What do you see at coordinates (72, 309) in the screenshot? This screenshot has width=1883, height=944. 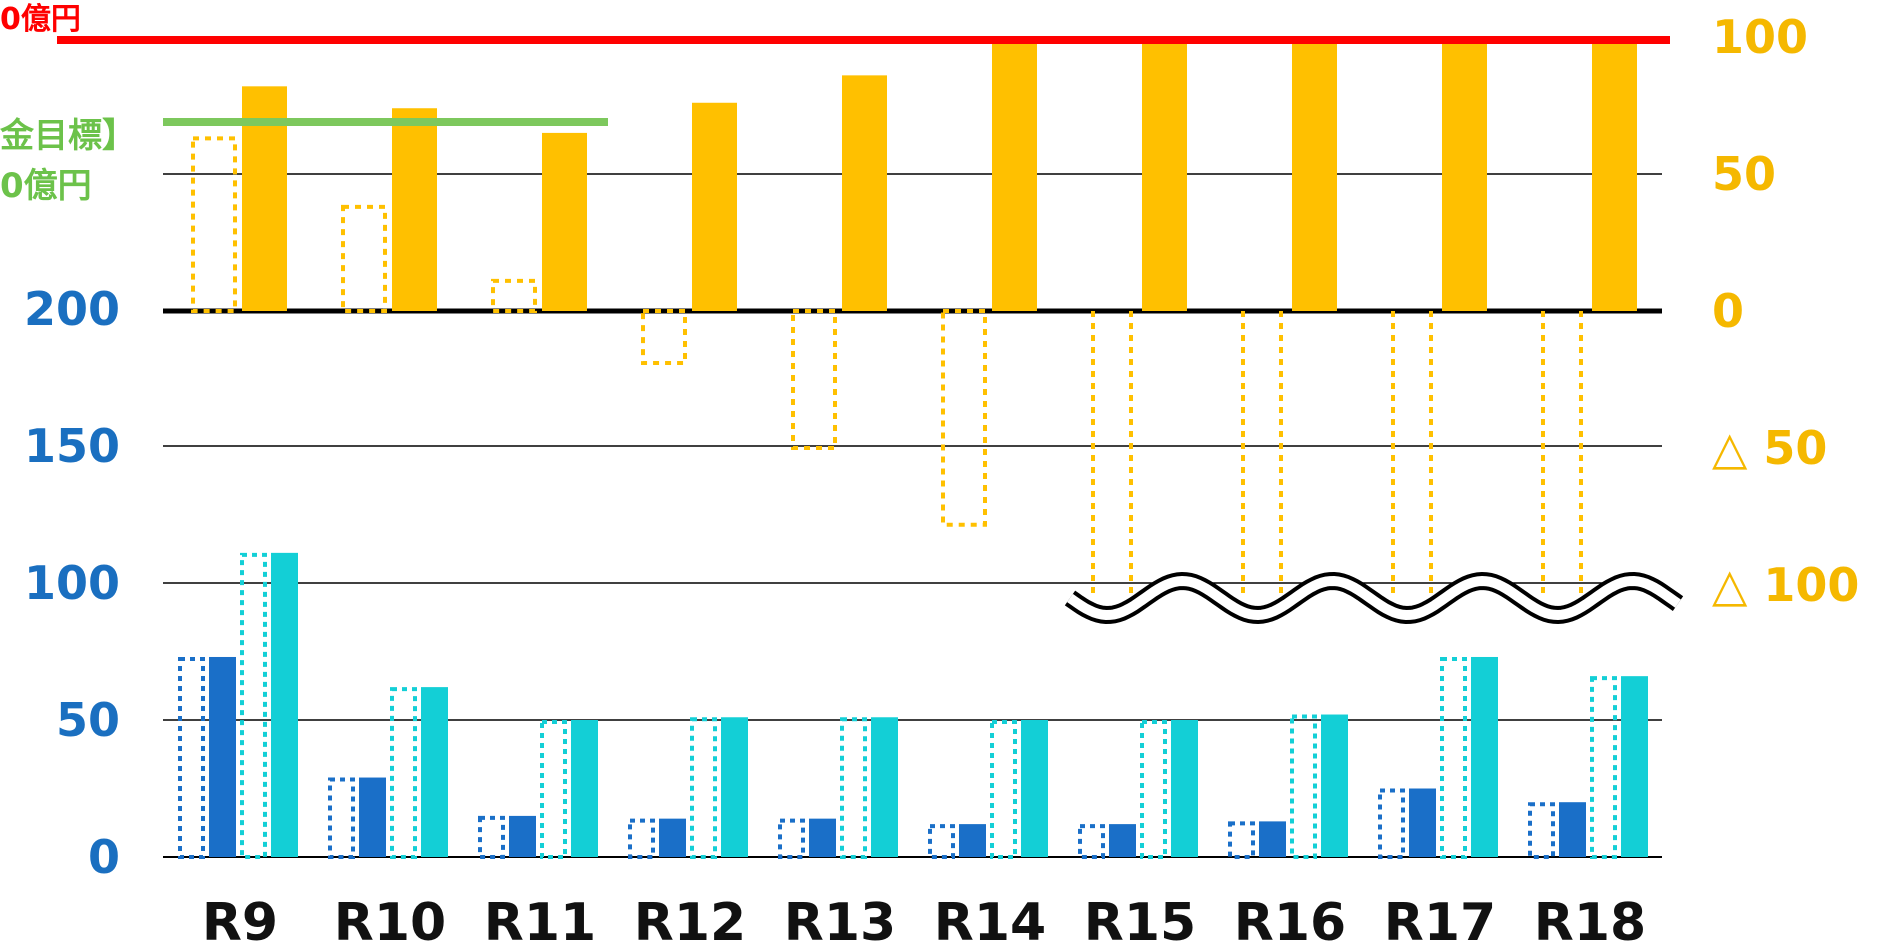 I see `left-tick-label: 200` at bounding box center [72, 309].